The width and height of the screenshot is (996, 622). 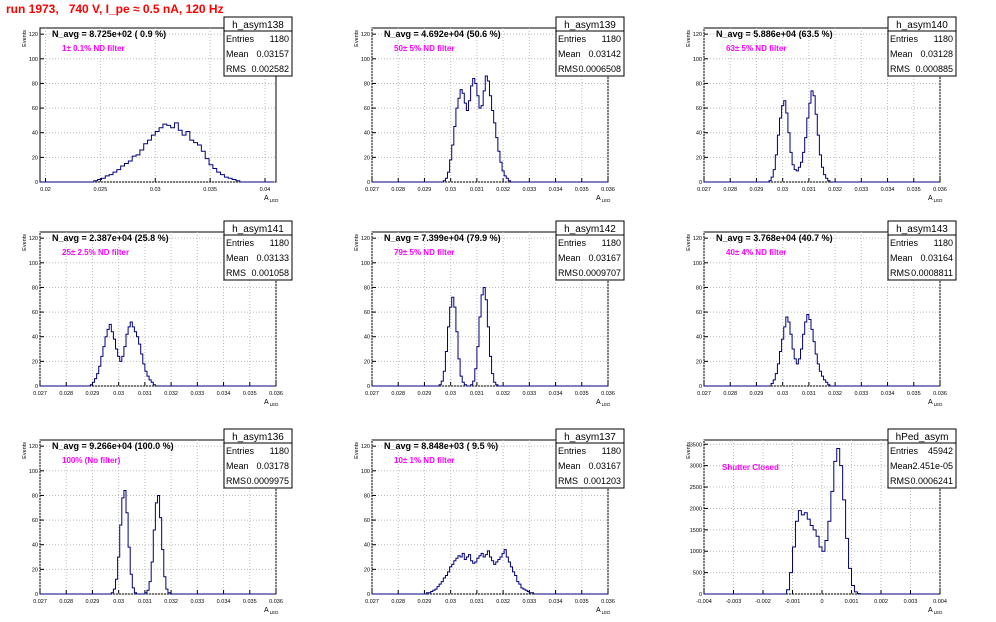 I want to click on y-tick-label: 100, so click(x=697, y=60).